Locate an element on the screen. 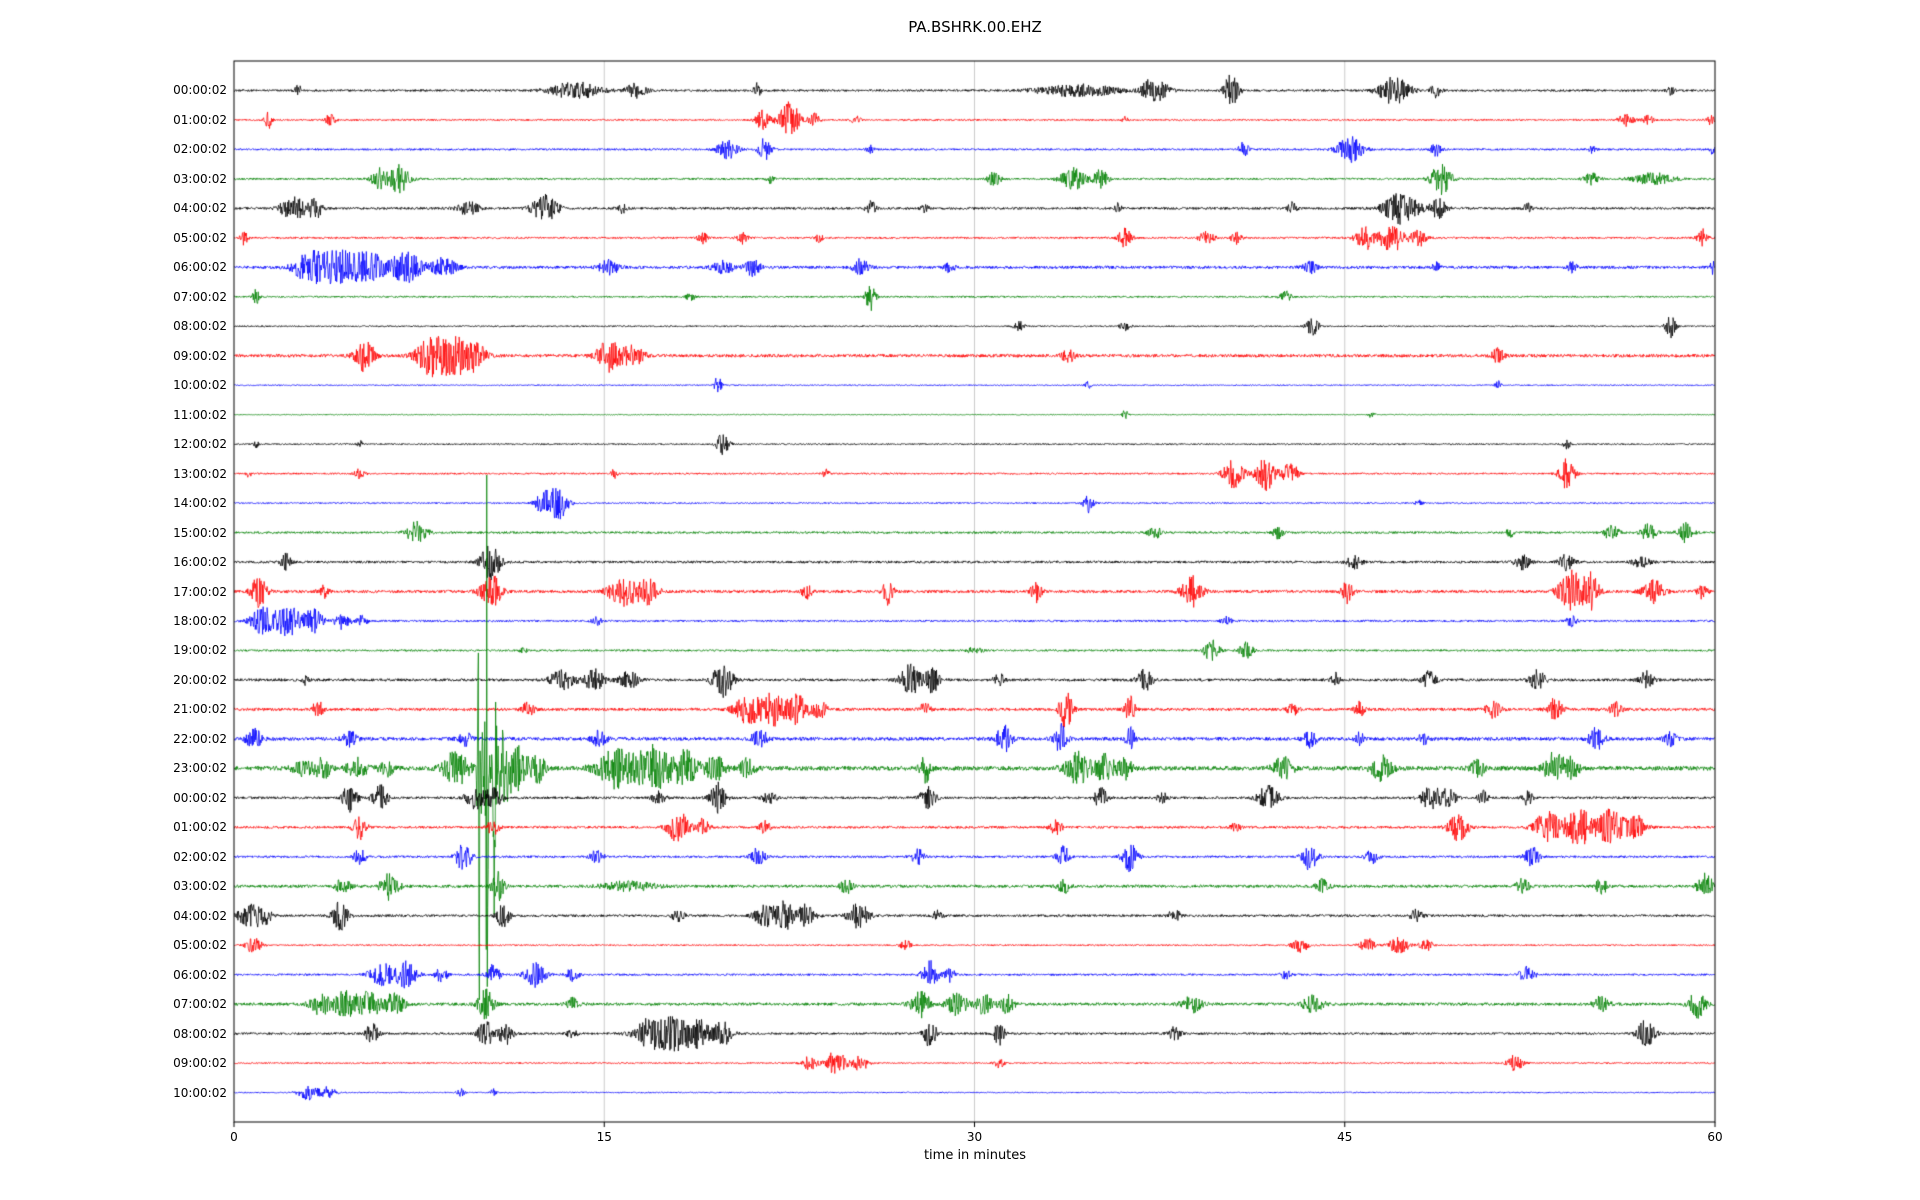  x-tick-label: 45 is located at coordinates (1345, 1137).